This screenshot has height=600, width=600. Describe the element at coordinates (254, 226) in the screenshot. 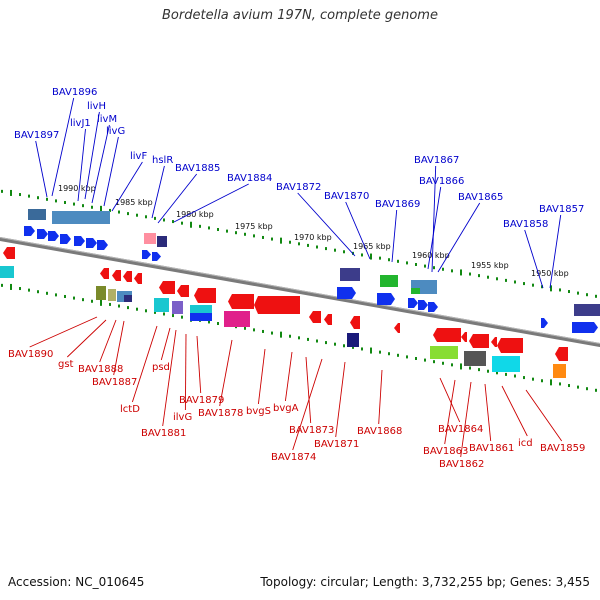

I see `scale-label: 1975 kbp` at that location.